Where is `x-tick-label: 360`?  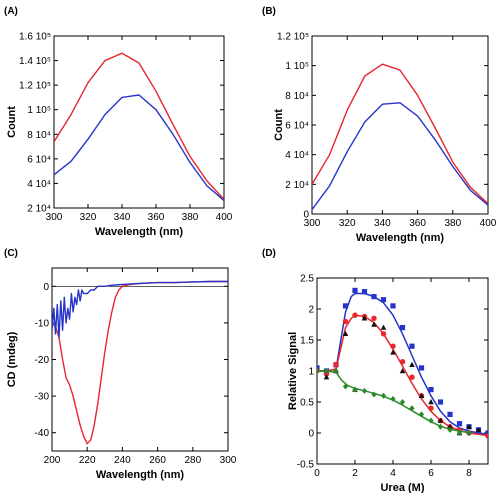 x-tick-label: 360 is located at coordinates (417, 223).